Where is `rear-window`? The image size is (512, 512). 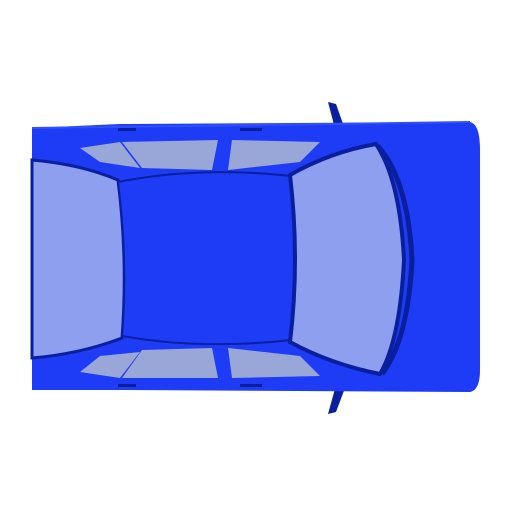 rear-window is located at coordinates (78, 259).